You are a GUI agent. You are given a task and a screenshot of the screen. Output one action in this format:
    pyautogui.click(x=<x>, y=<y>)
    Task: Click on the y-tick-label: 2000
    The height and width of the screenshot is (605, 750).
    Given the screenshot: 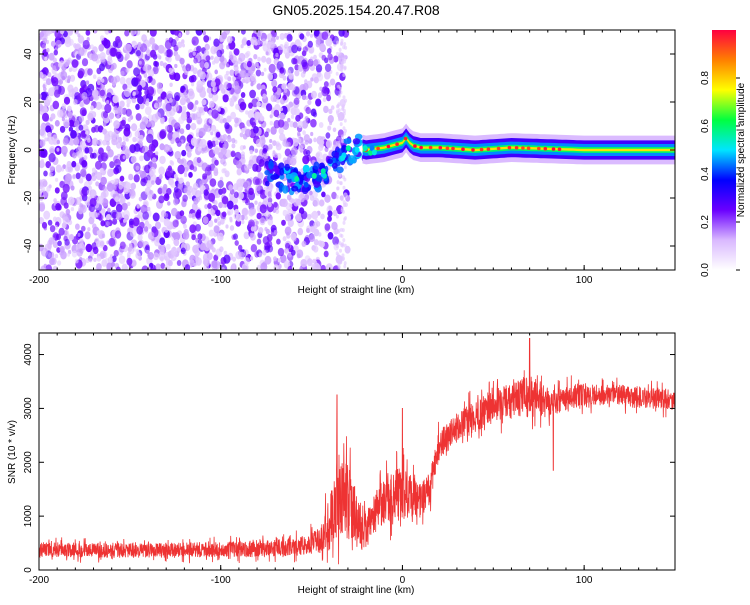 What is the action you would take?
    pyautogui.click(x=28, y=462)
    